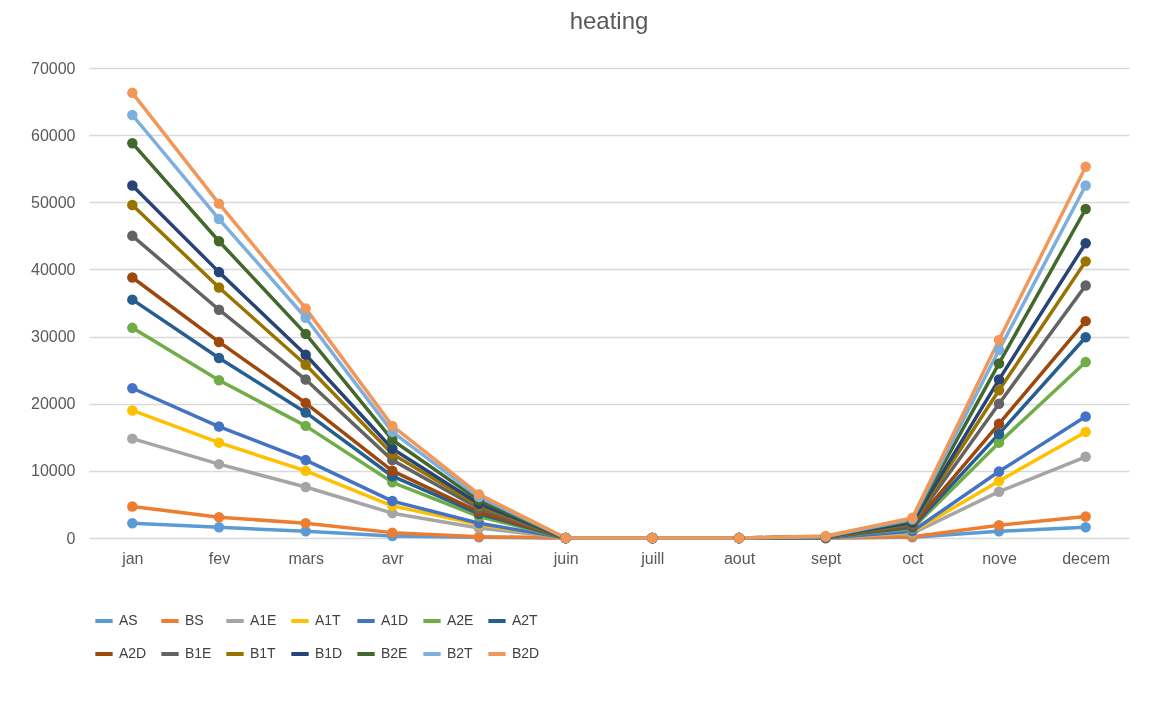 This screenshot has width=1171, height=704. Describe the element at coordinates (194, 620) in the screenshot. I see `legend-label: BS` at that location.